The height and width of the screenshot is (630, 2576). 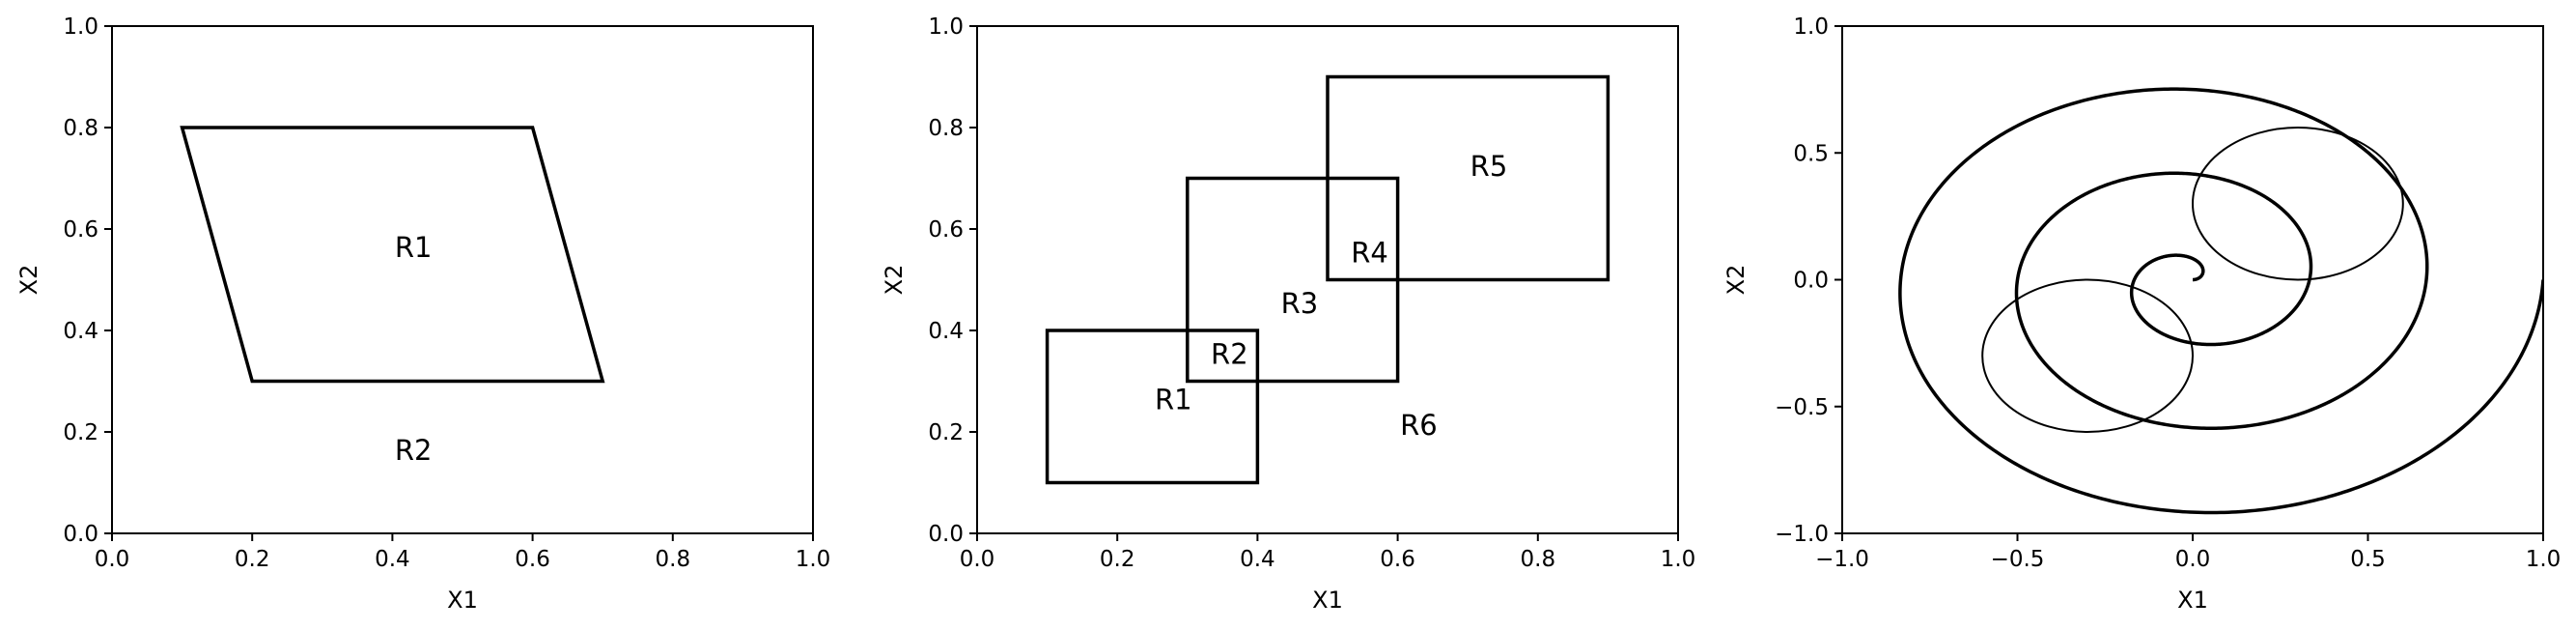 What do you see at coordinates (1489, 166) in the screenshot?
I see `region-label-r5: R5` at bounding box center [1489, 166].